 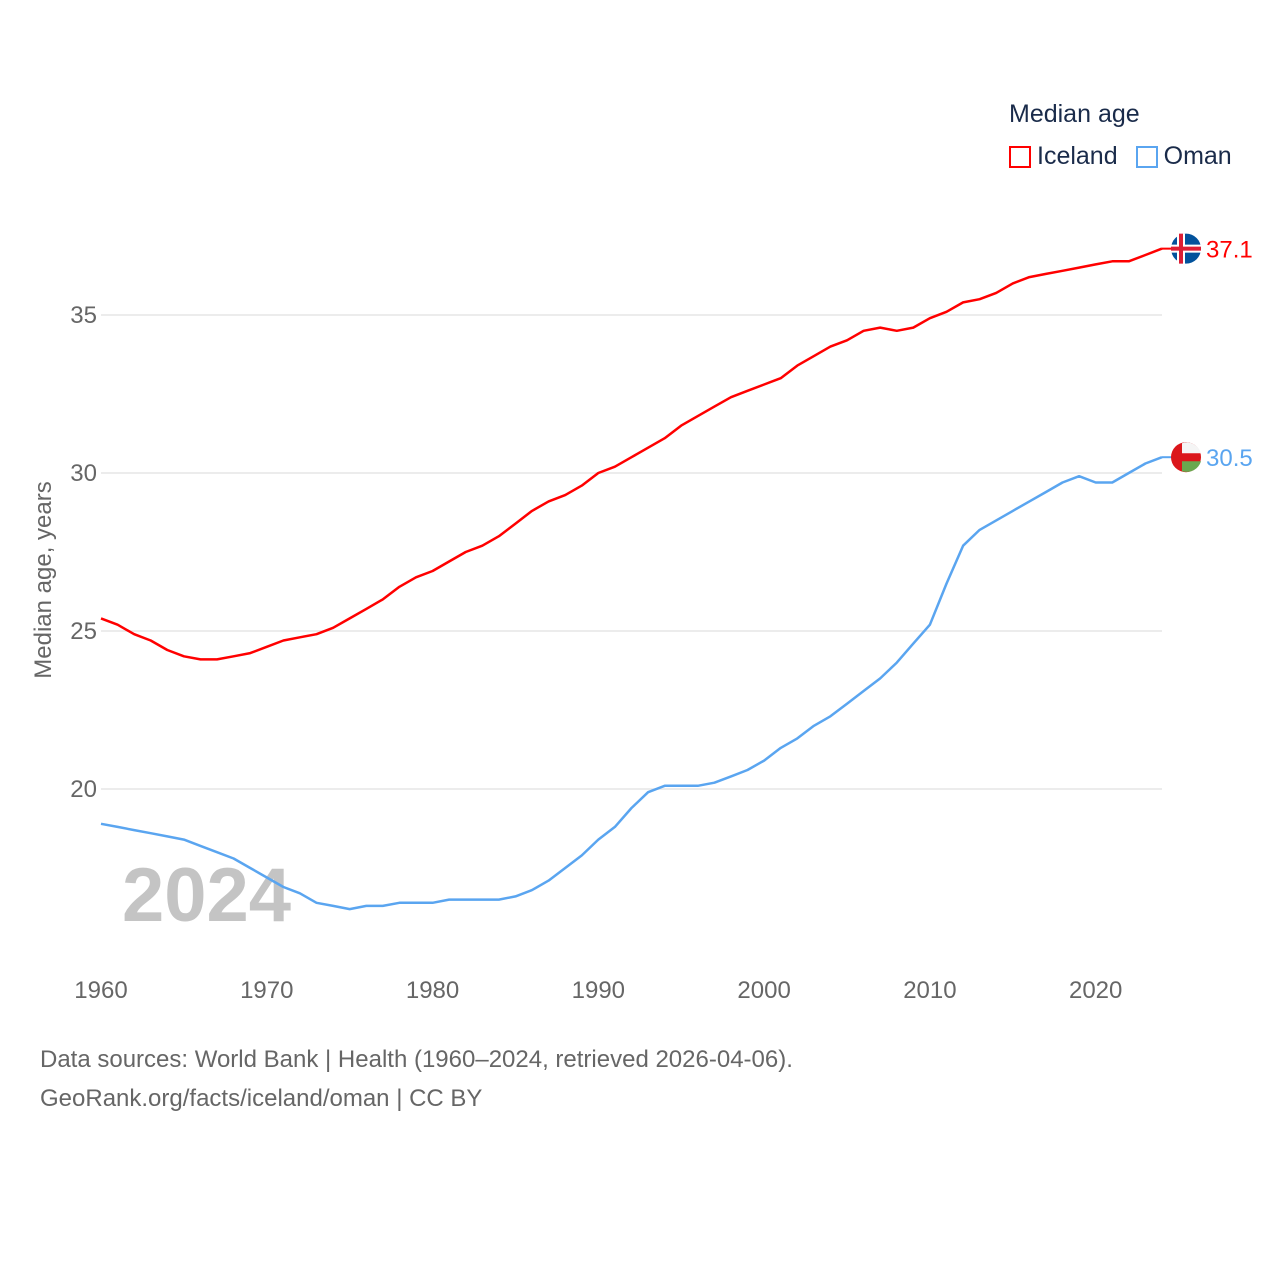 I want to click on end-value-label-oman: 30.5, so click(x=1229, y=458).